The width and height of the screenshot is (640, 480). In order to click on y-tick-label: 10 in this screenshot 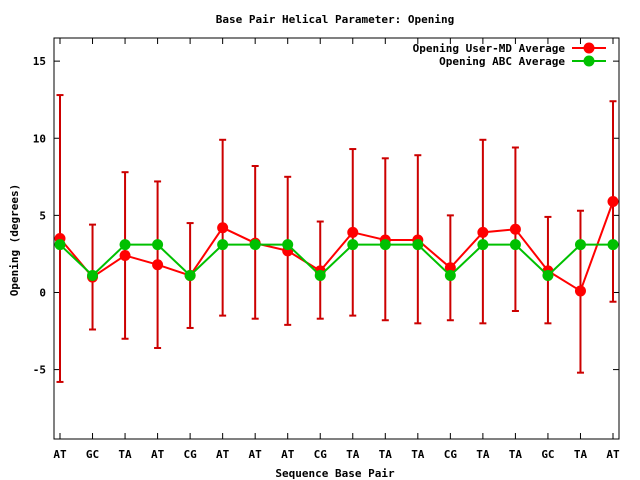, I will do `click(39, 138)`.